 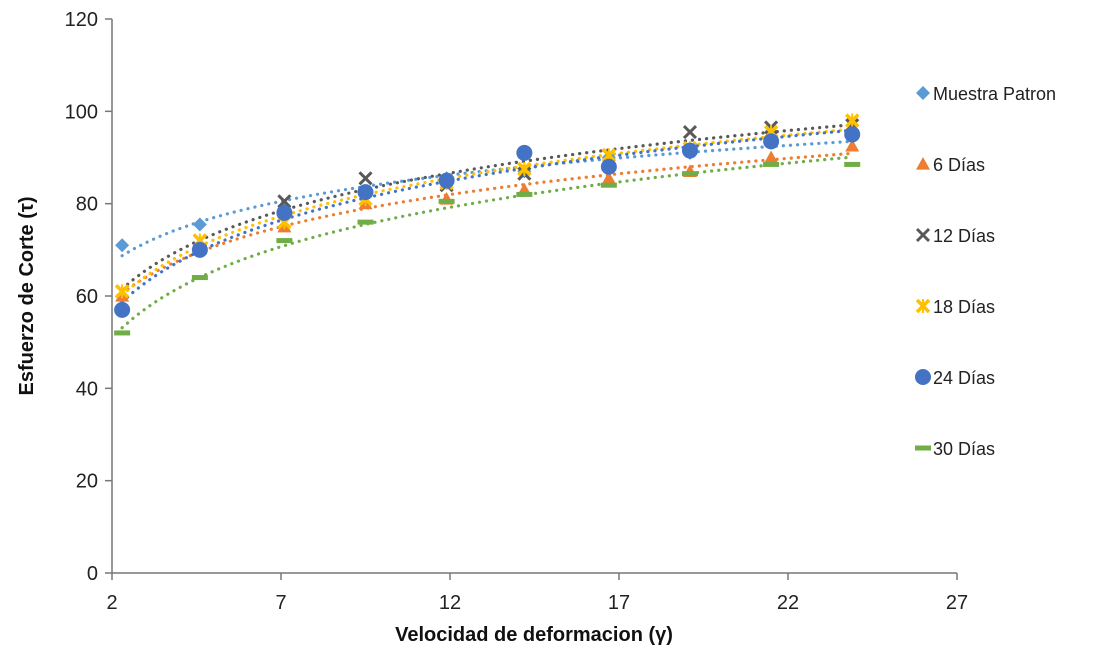 I want to click on legend-marker-30-d-as, so click(x=923, y=448).